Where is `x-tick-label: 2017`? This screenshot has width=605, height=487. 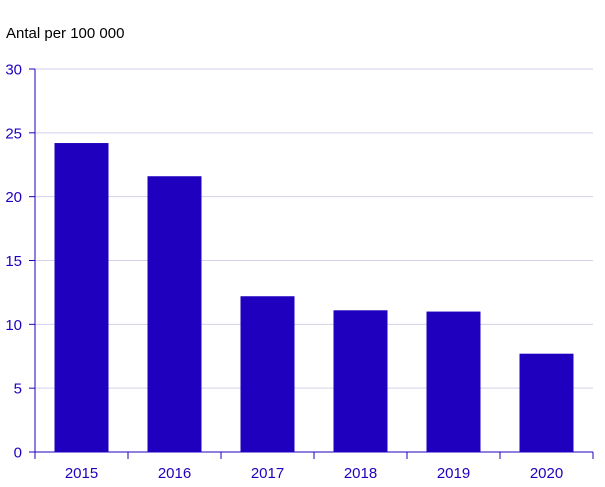 x-tick-label: 2017 is located at coordinates (267, 473).